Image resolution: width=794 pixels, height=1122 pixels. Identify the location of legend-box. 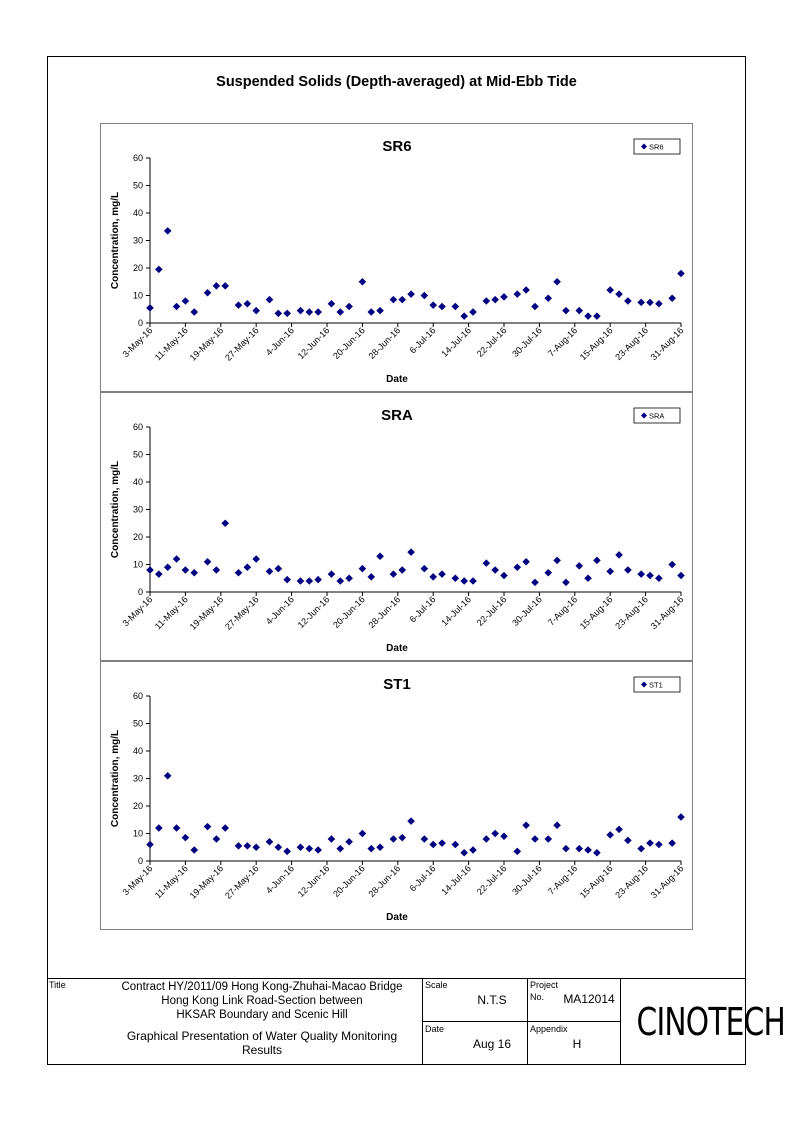
(657, 684).